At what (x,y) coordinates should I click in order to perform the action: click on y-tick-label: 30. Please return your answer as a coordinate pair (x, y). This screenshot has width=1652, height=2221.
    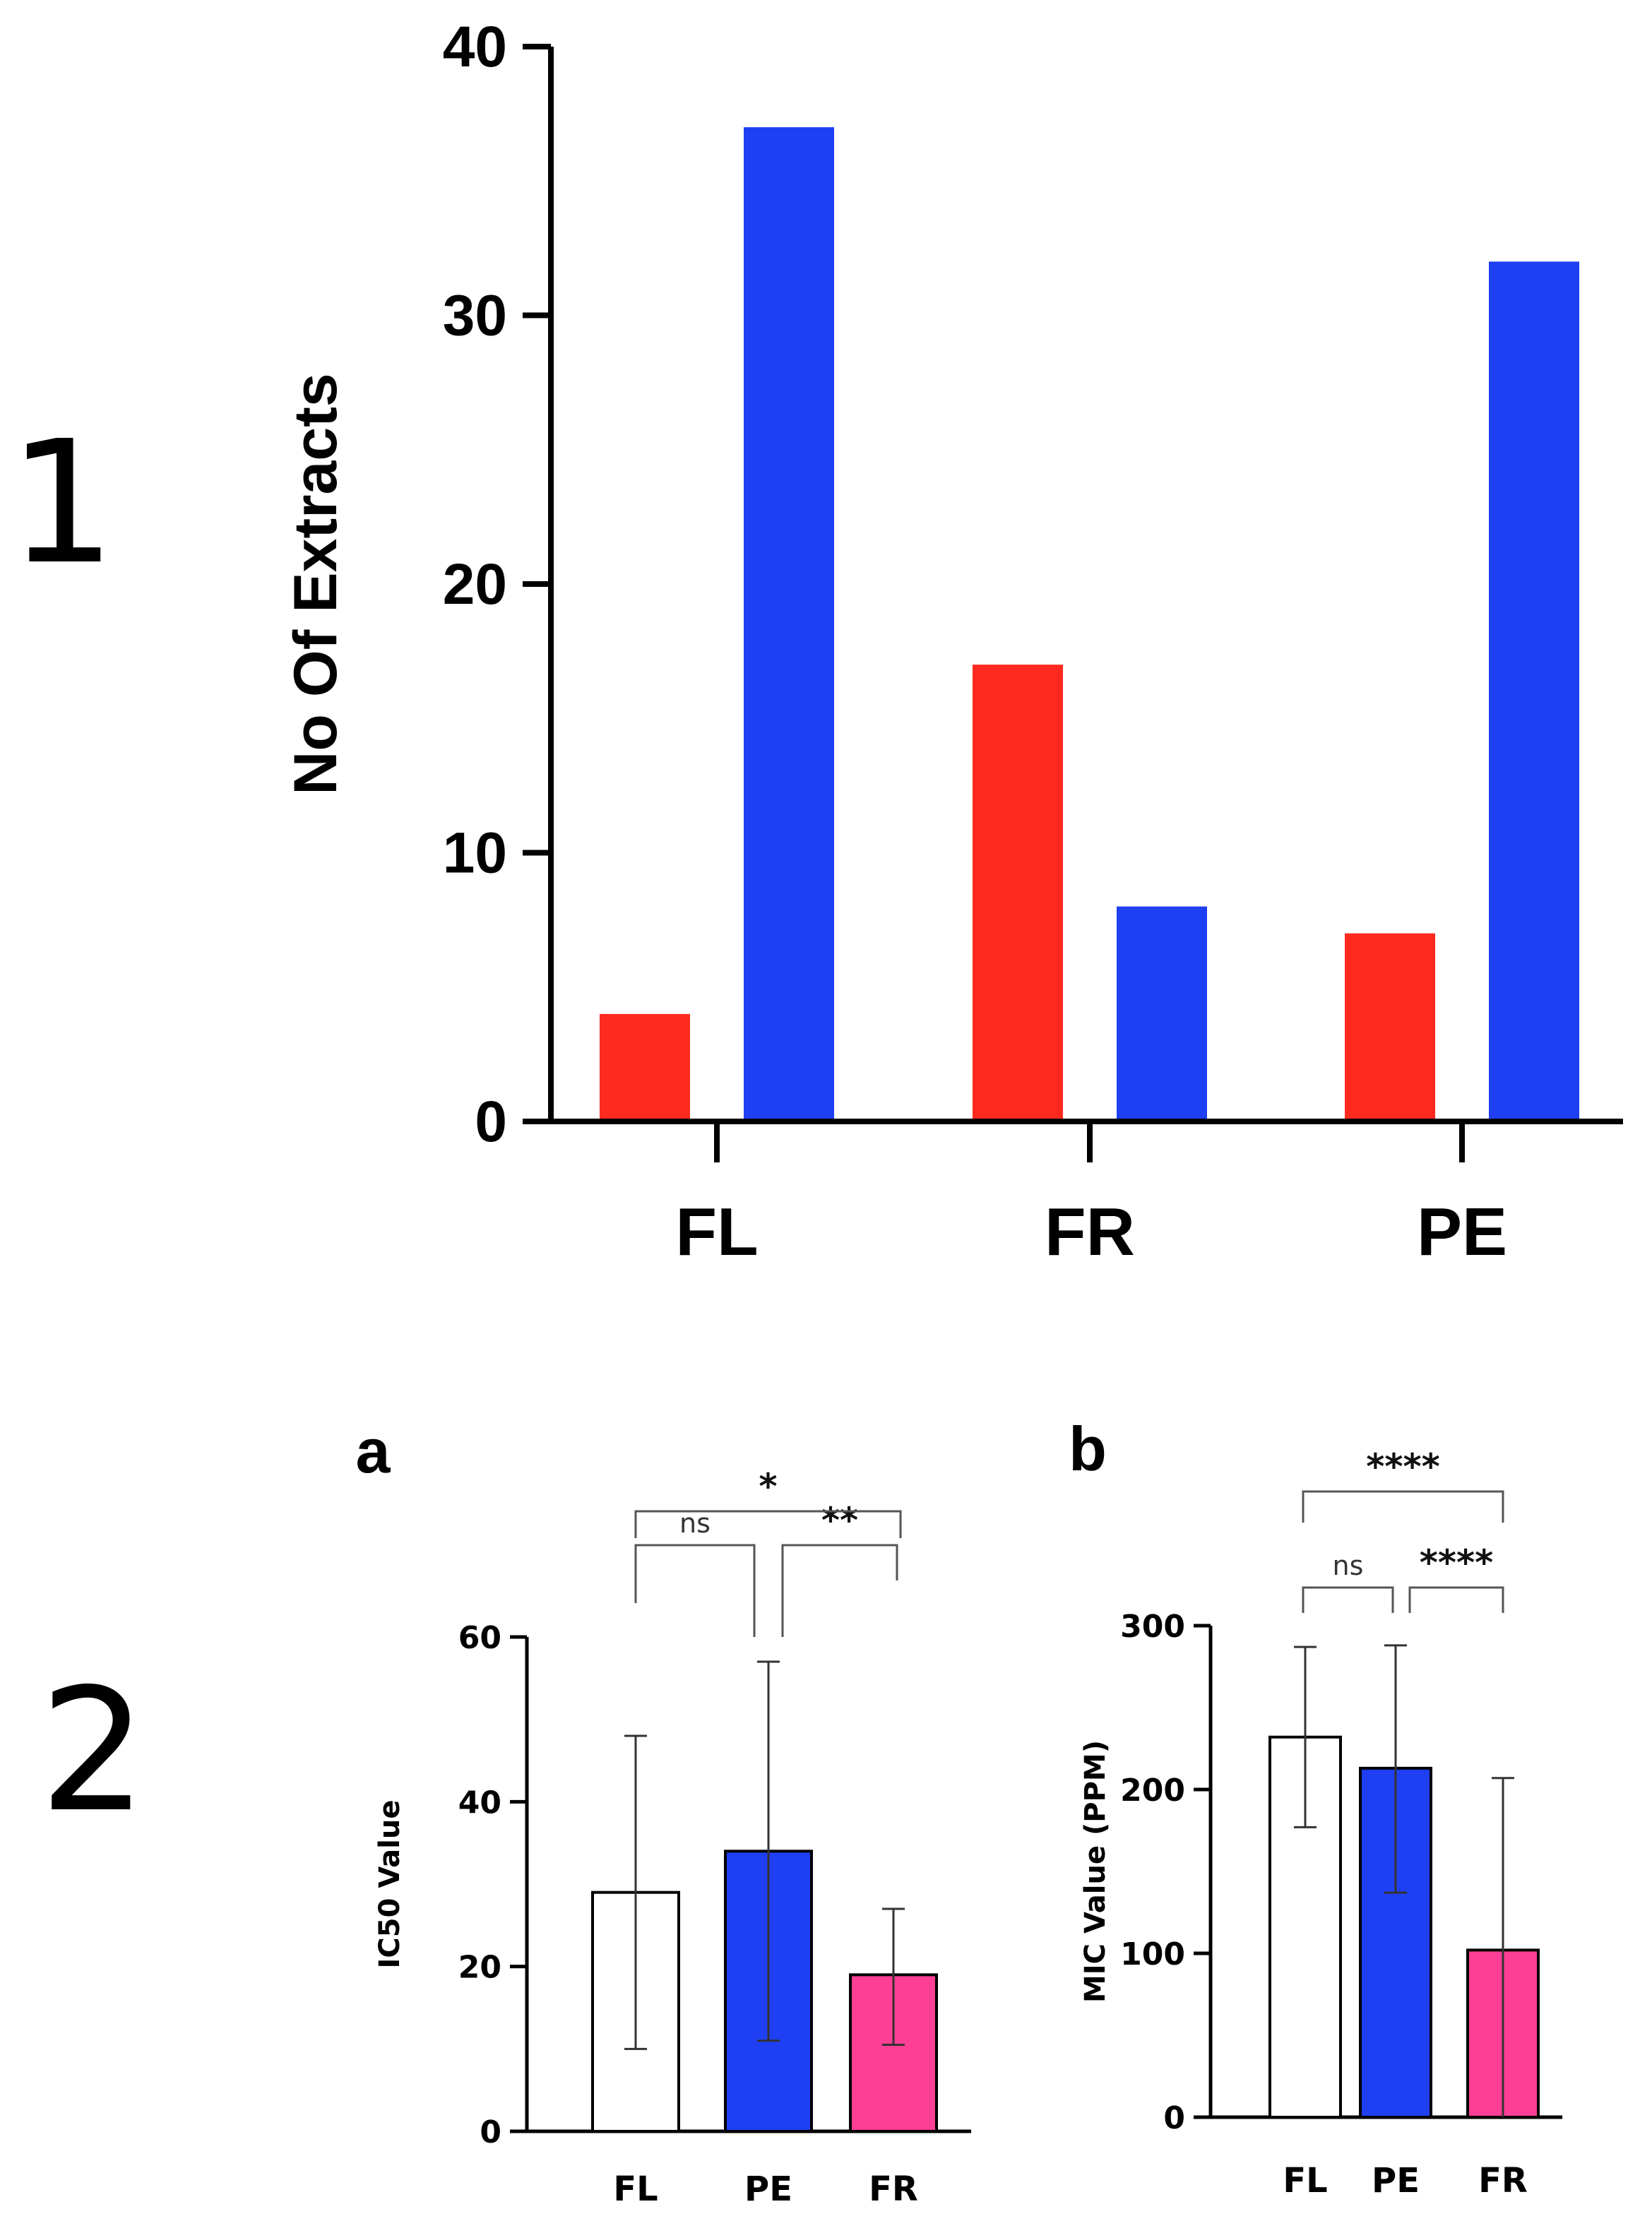
    Looking at the image, I should click on (475, 316).